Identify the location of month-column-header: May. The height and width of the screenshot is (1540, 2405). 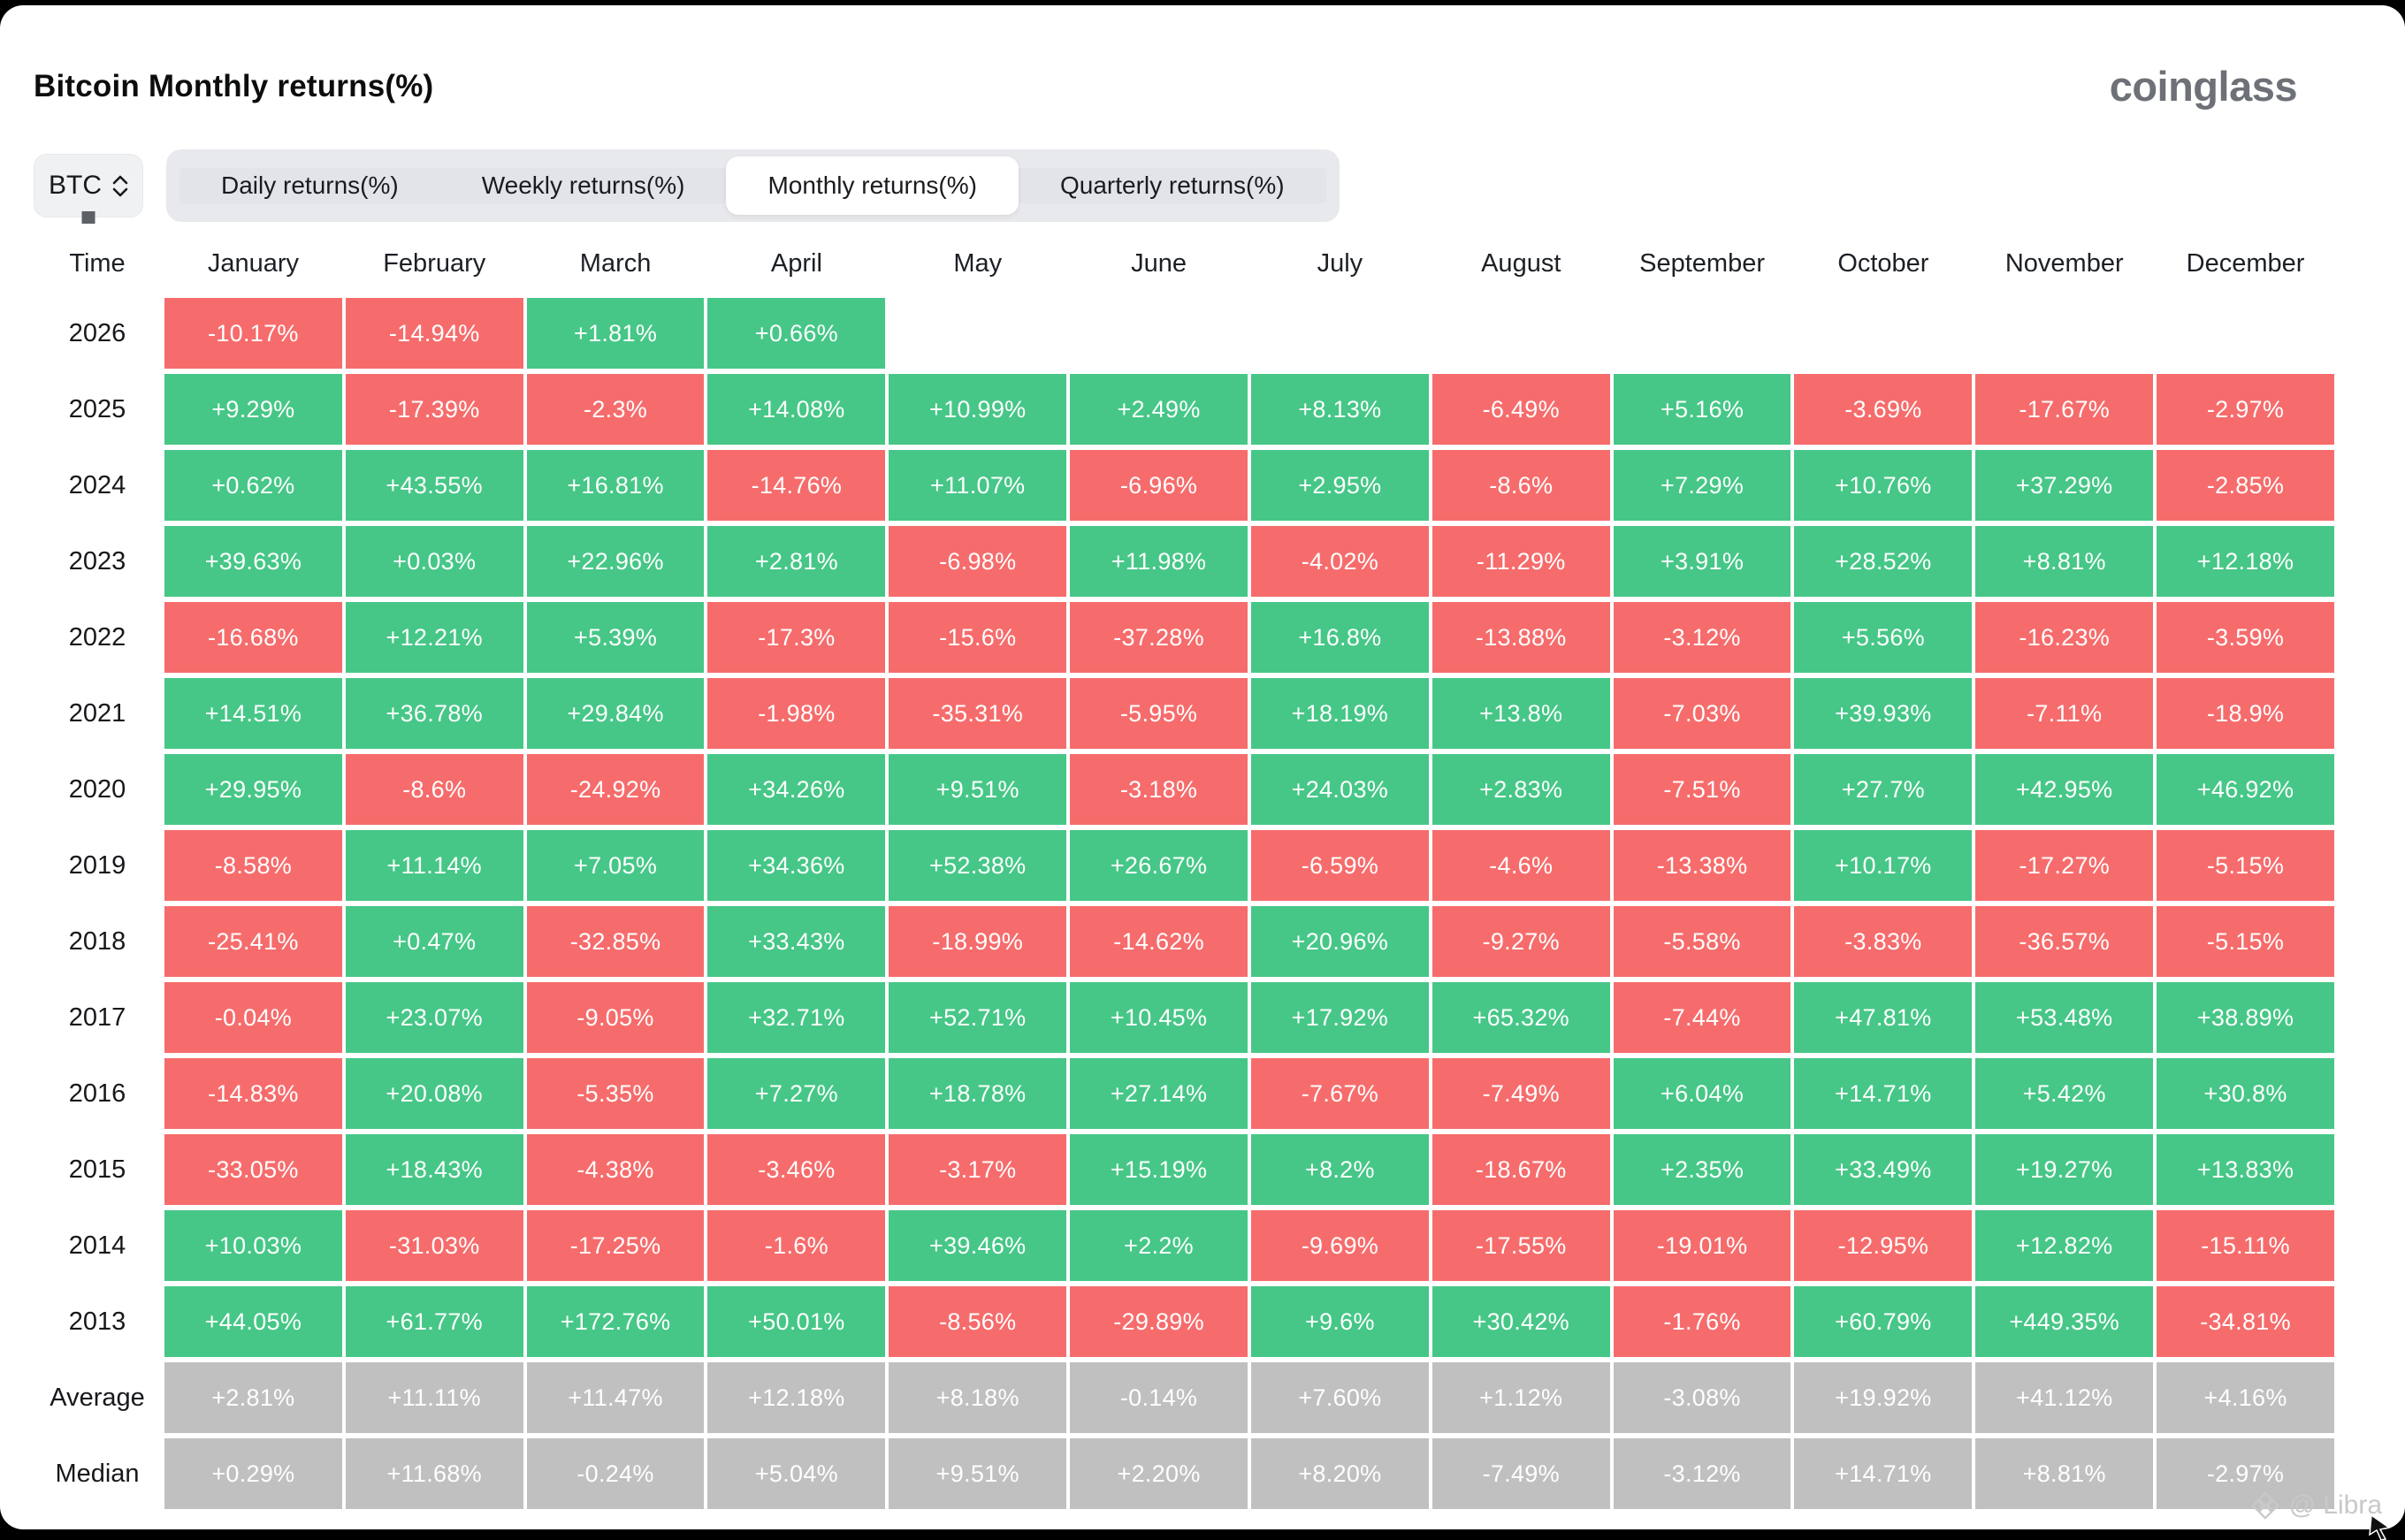
(978, 263).